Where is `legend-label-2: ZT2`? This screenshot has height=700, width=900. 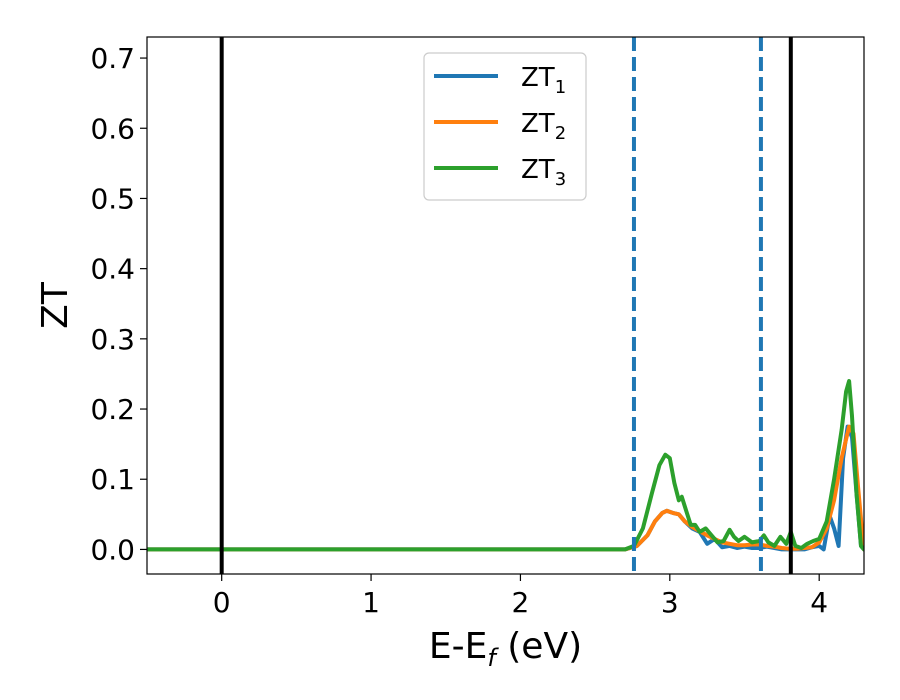
legend-label-2: ZT2 is located at coordinates (543, 126).